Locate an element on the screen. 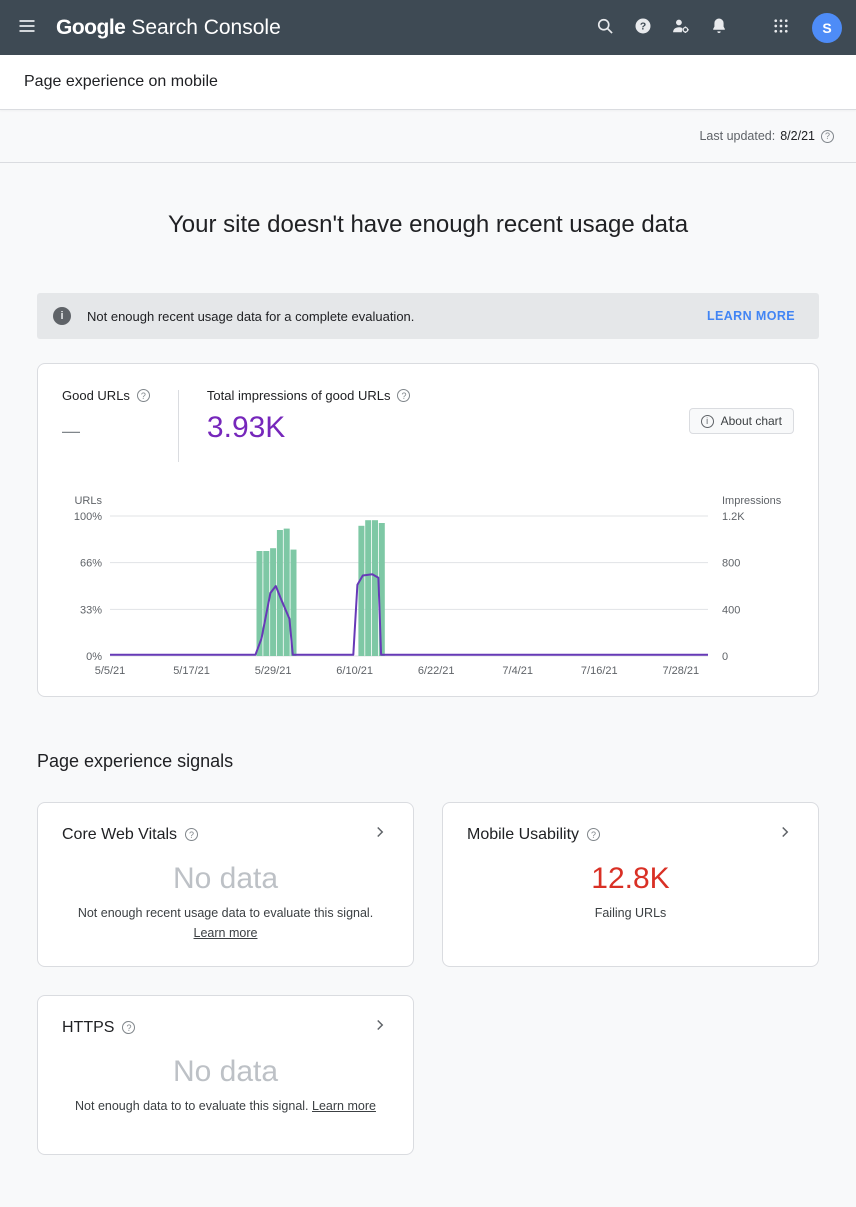  https-help-icon: ? is located at coordinates (129, 1028).